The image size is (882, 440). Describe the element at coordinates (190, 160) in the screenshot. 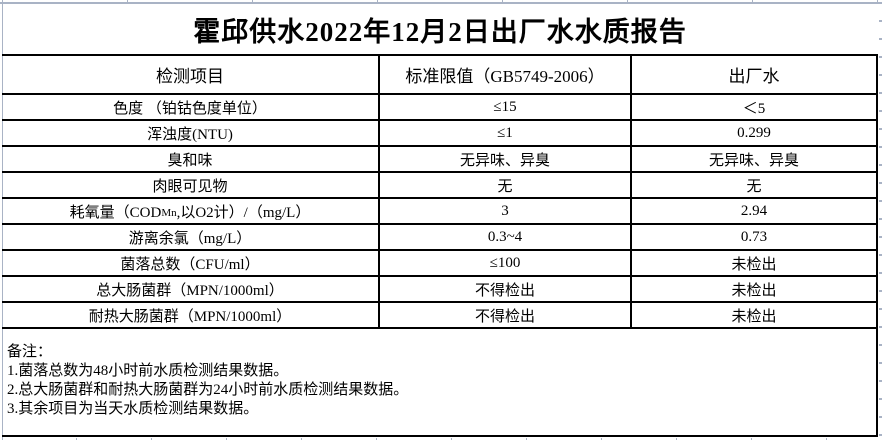

I see `row-item-label: 臭和味` at that location.